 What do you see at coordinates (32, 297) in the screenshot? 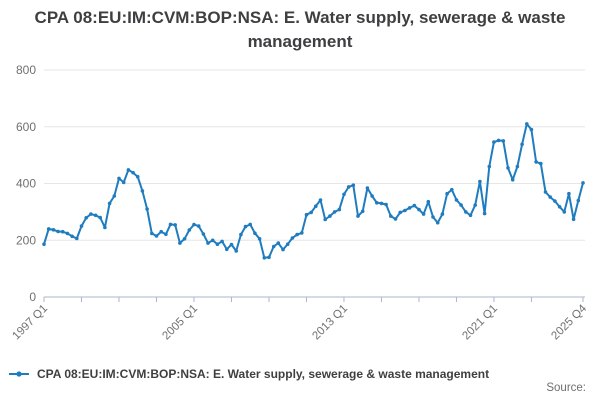
I see `svg-text: 0` at bounding box center [32, 297].